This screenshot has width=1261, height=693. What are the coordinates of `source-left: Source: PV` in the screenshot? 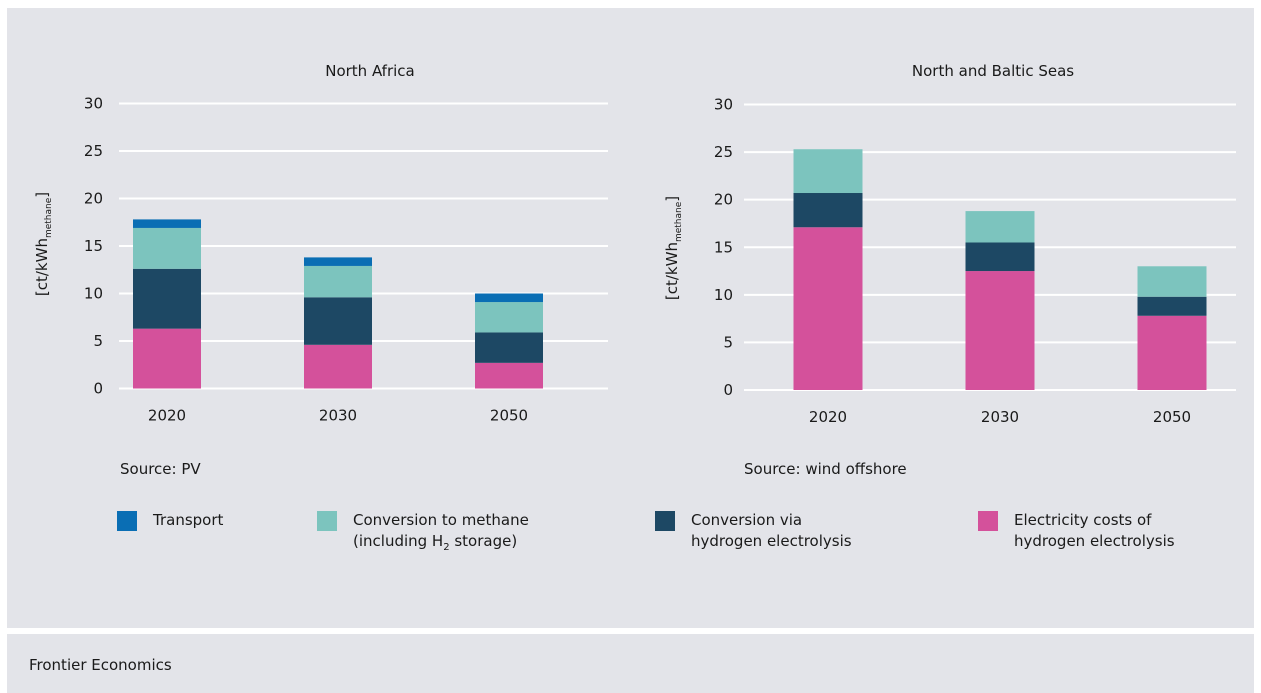 It's located at (160, 469).